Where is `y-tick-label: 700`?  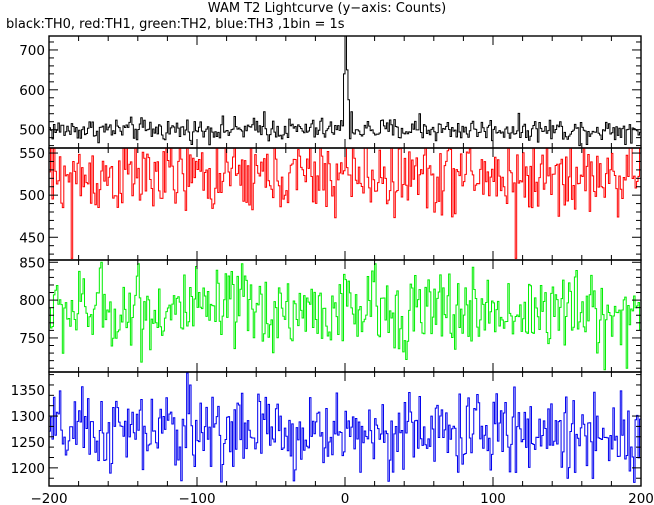 y-tick-label: 700 is located at coordinates (32, 51).